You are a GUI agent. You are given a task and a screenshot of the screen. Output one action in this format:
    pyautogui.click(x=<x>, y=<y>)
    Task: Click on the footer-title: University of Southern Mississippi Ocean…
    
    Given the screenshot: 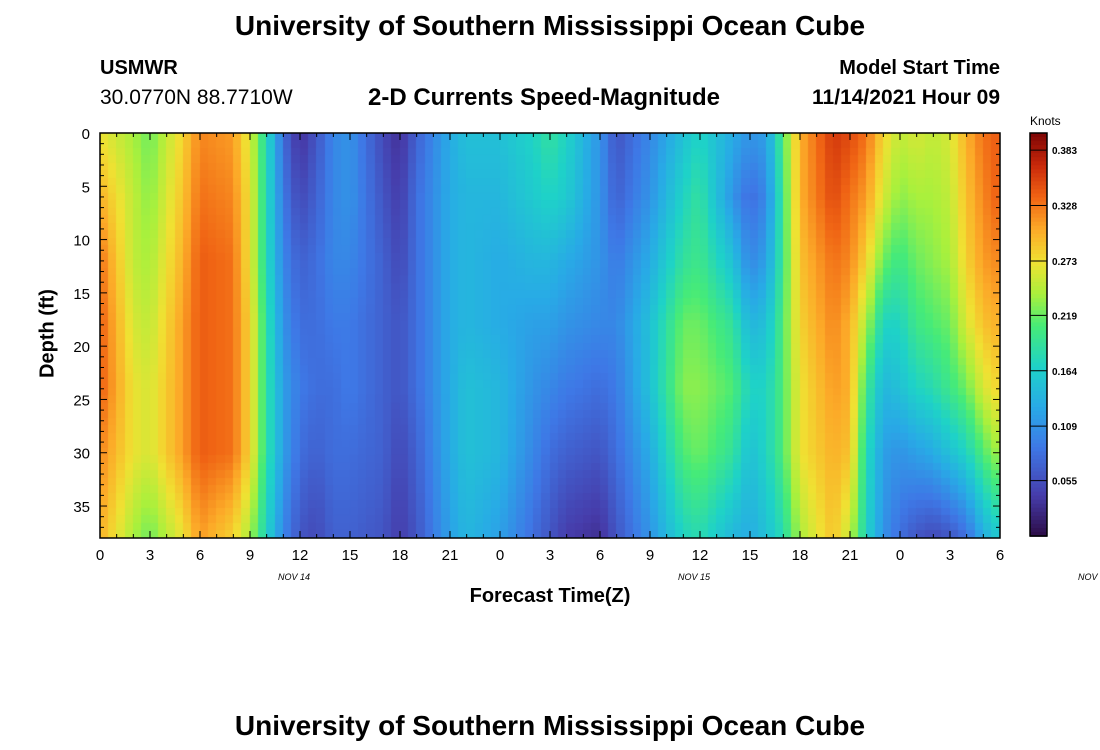 What is the action you would take?
    pyautogui.click(x=550, y=725)
    